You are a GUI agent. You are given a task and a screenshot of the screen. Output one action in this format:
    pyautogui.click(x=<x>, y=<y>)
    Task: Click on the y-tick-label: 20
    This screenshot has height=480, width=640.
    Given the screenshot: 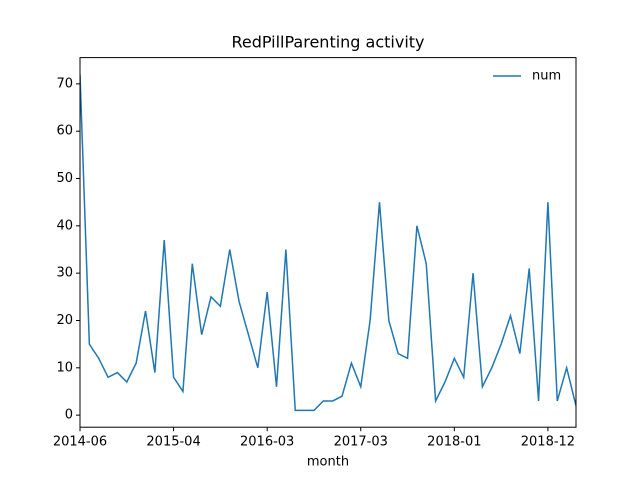 What is the action you would take?
    pyautogui.click(x=64, y=320)
    